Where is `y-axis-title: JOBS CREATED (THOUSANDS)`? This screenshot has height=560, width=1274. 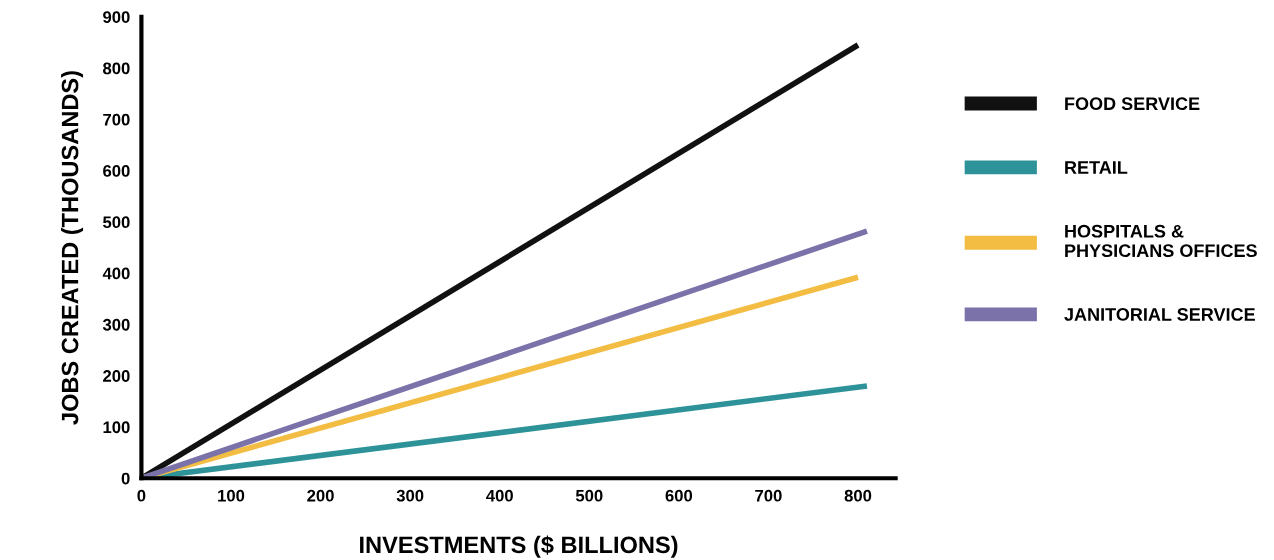
y-axis-title: JOBS CREATED (THOUSANDS) is located at coordinates (72, 248).